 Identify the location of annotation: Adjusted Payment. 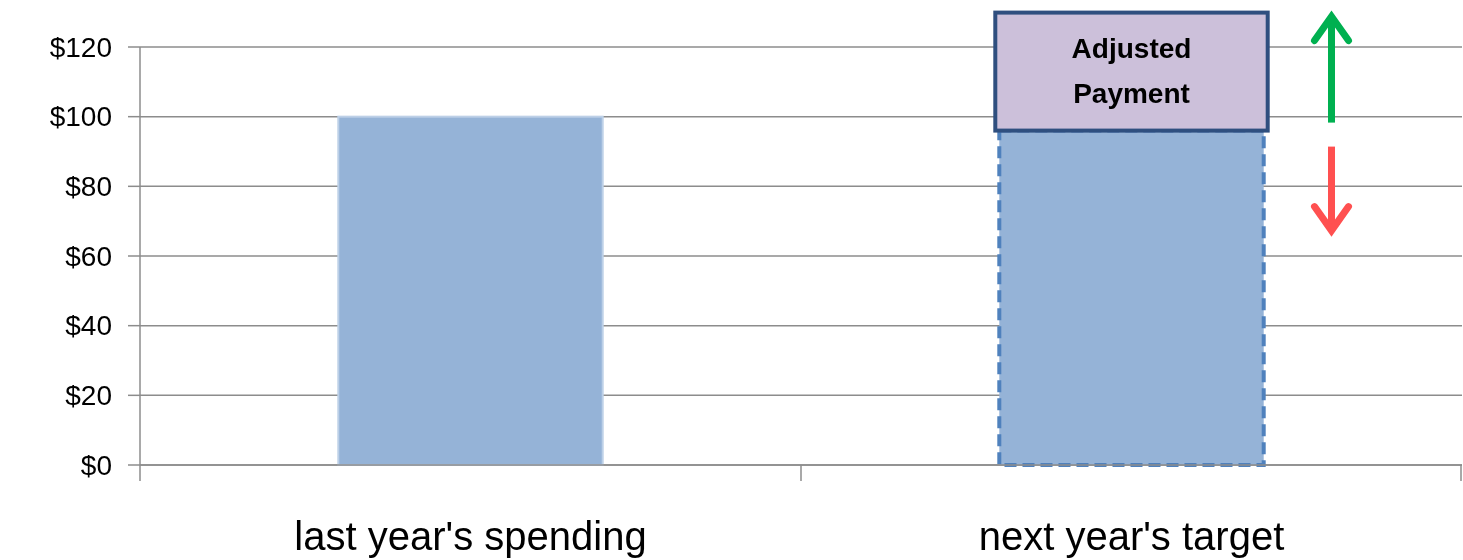
(1131, 70).